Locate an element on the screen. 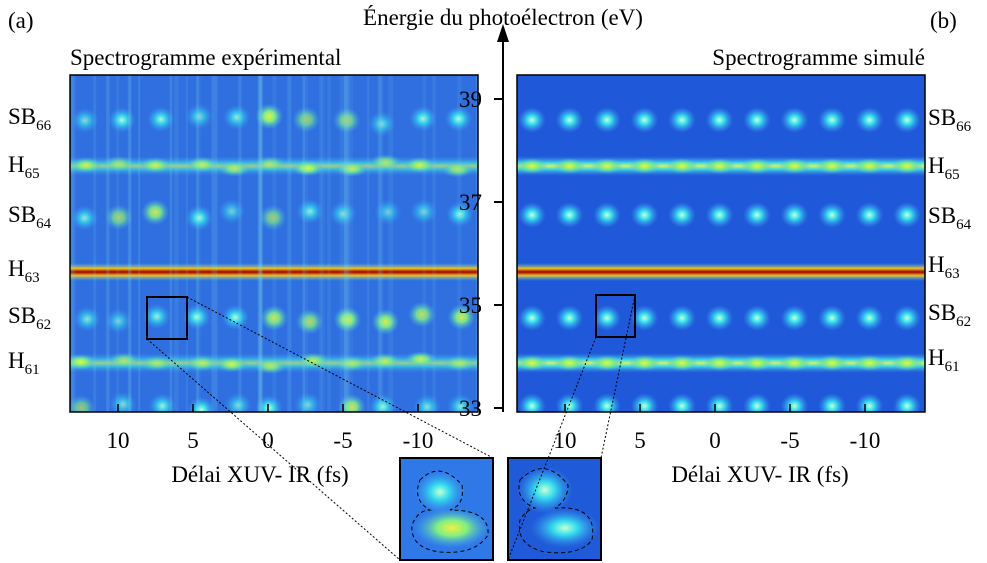  panel-label: (b) is located at coordinates (943, 20).